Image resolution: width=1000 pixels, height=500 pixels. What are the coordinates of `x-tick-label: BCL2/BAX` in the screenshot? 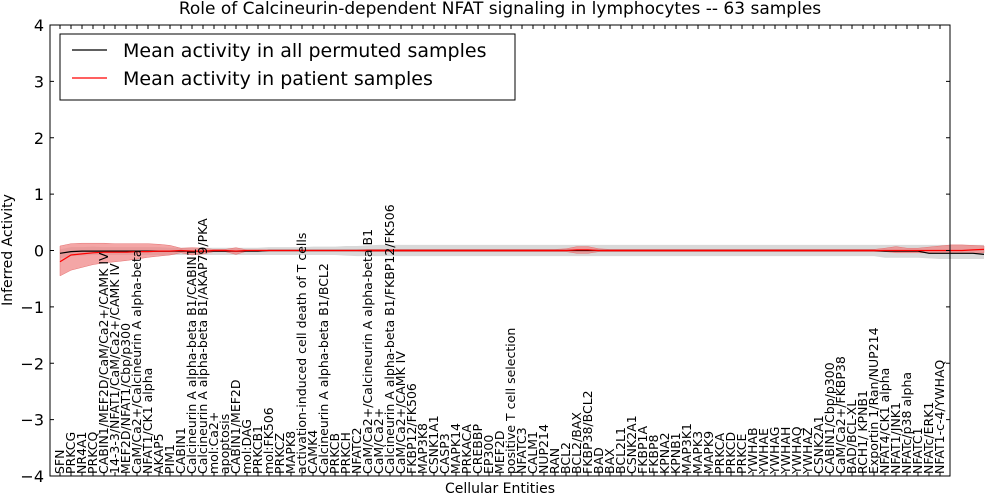 It's located at (576, 443).